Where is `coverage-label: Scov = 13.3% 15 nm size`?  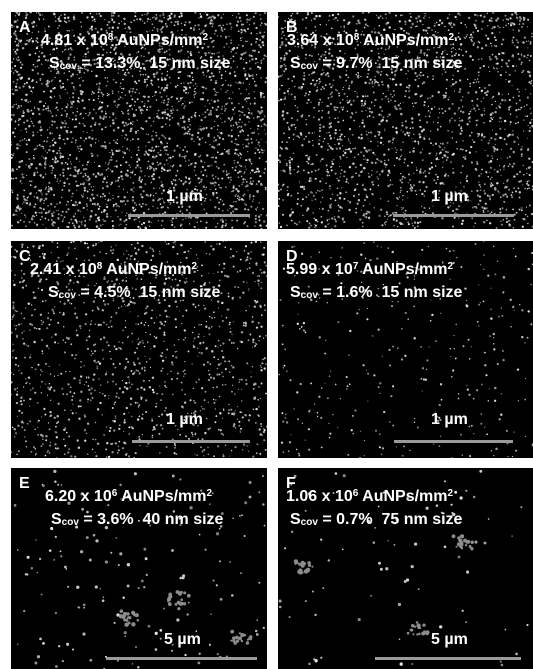 coverage-label: Scov = 13.3% 15 nm size is located at coordinates (139, 64).